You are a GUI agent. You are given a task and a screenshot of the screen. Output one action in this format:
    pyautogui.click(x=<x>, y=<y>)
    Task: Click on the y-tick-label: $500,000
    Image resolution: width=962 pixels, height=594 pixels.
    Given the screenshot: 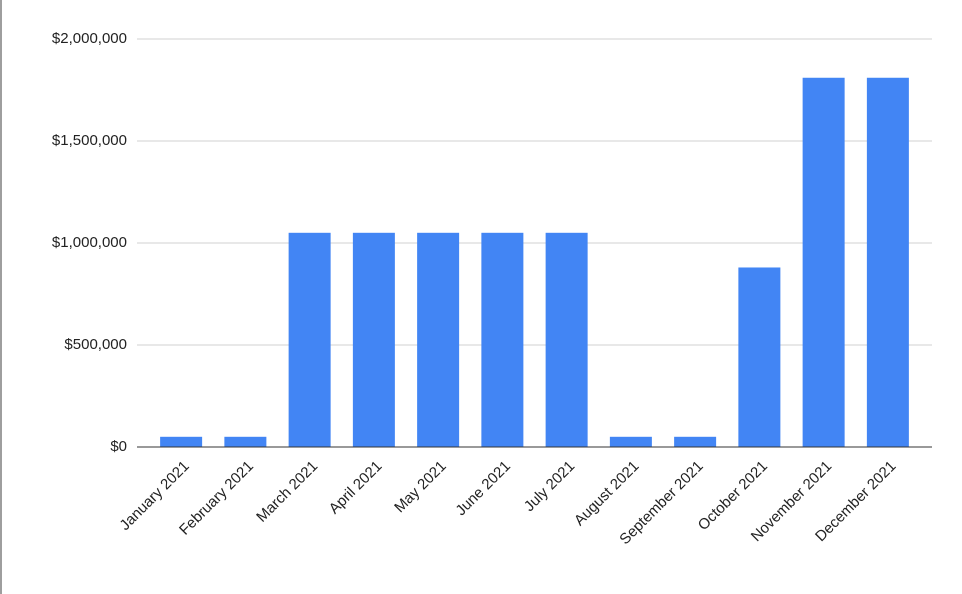 What is the action you would take?
    pyautogui.click(x=95, y=344)
    